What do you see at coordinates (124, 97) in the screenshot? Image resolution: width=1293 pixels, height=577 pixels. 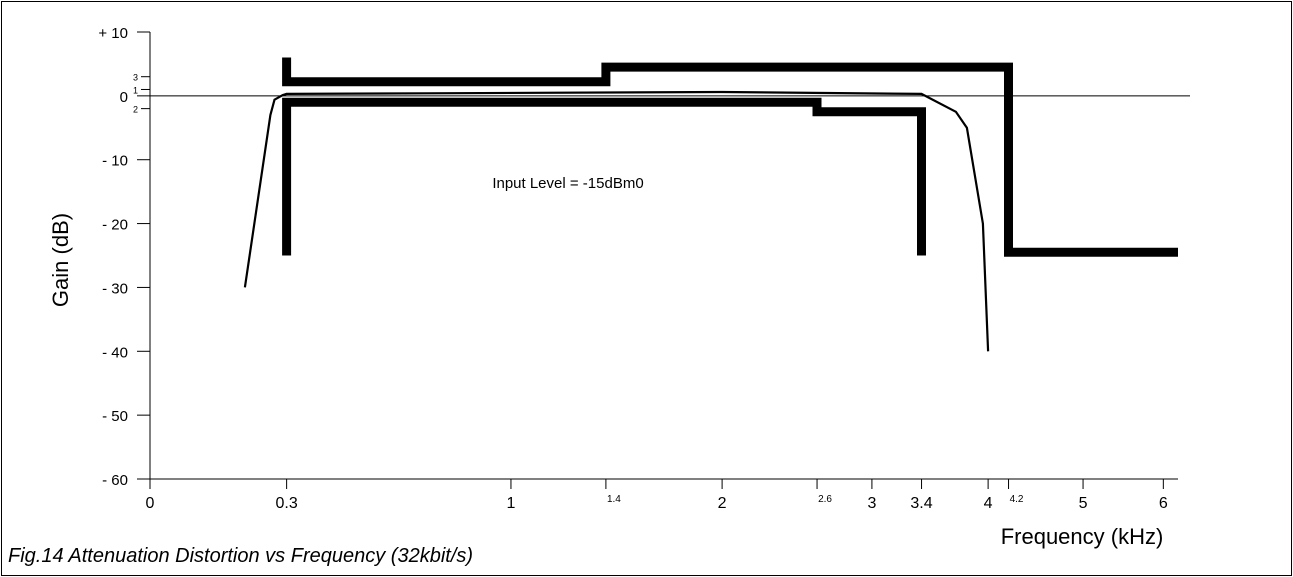 I see `y-tick-label: 0` at bounding box center [124, 97].